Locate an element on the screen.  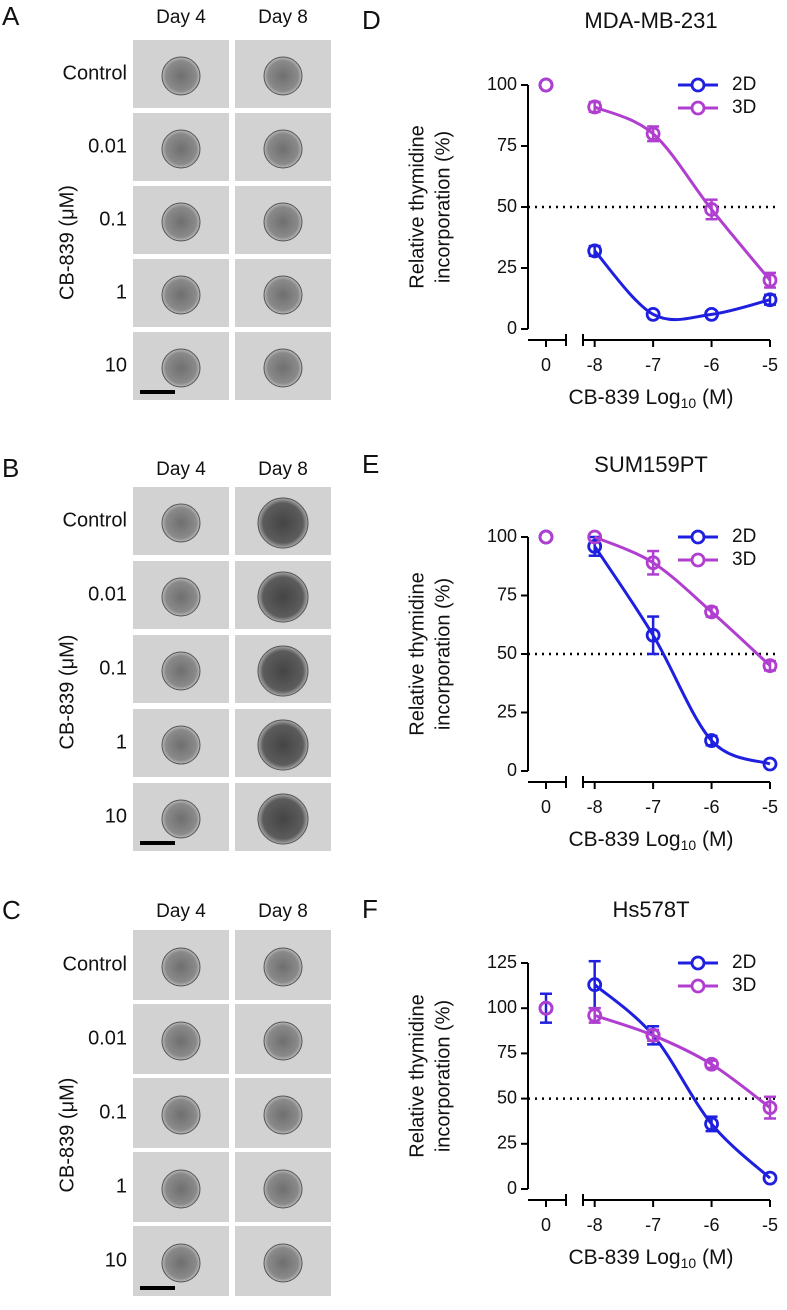
panel-letter: C is located at coordinates (11, 910).